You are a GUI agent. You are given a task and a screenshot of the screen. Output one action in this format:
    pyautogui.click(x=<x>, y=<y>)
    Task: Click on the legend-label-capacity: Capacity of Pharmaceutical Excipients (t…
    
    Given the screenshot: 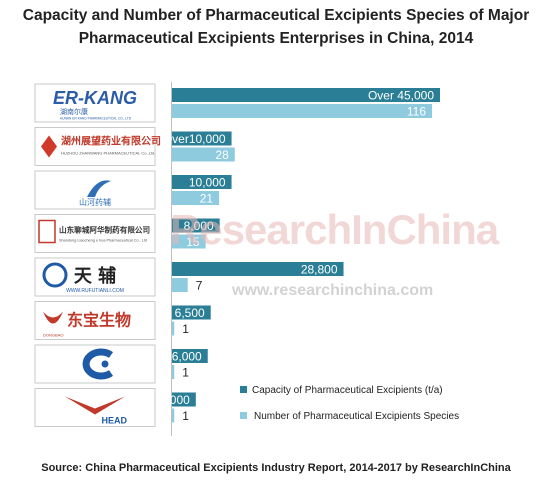 What is the action you would take?
    pyautogui.click(x=347, y=390)
    